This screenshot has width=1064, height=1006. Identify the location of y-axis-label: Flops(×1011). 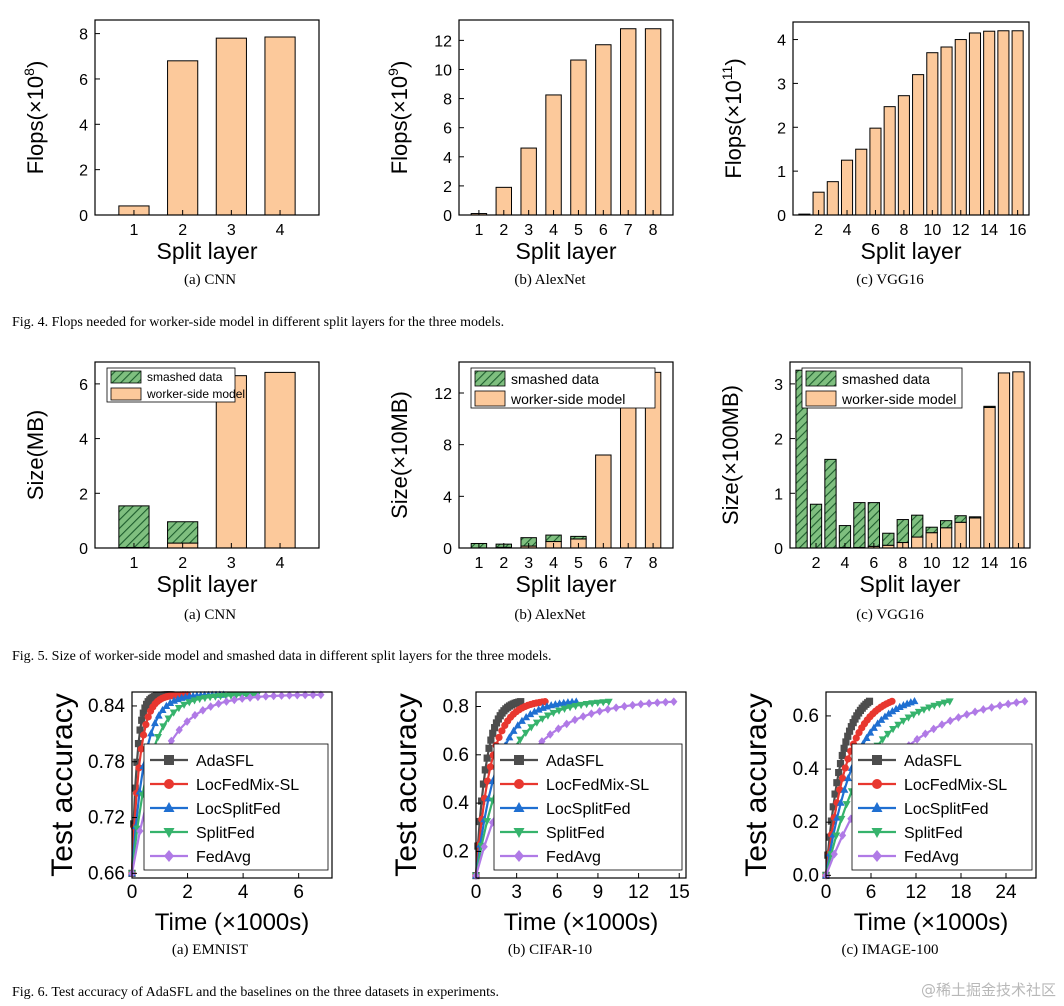
(732, 118).